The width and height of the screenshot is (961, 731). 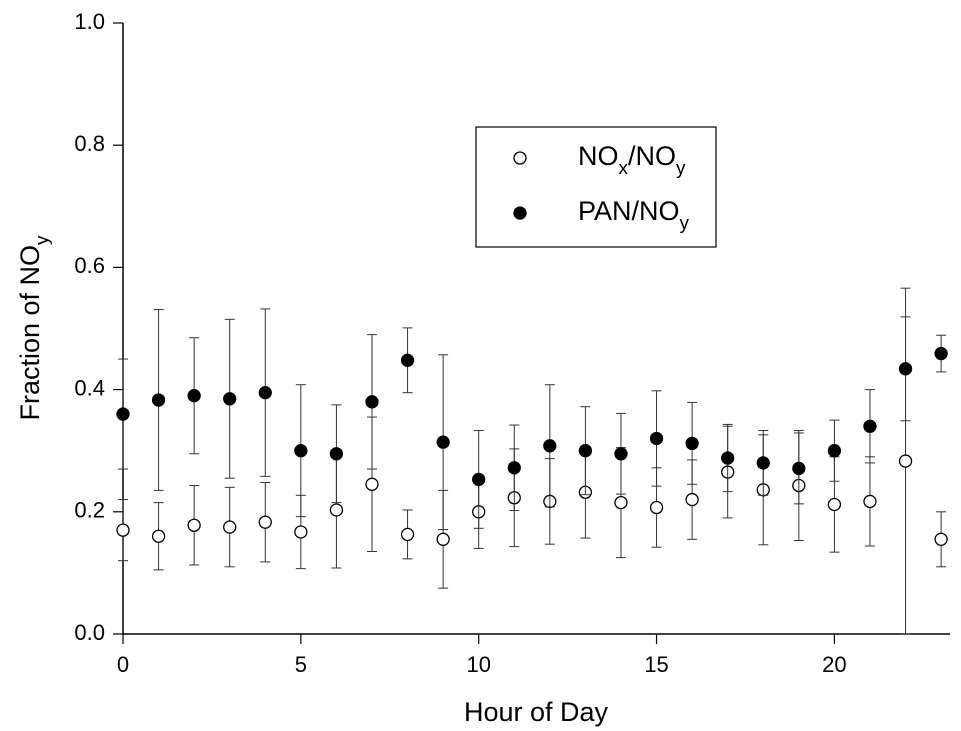 I want to click on y-tick-label: 0.2, so click(x=89, y=510).